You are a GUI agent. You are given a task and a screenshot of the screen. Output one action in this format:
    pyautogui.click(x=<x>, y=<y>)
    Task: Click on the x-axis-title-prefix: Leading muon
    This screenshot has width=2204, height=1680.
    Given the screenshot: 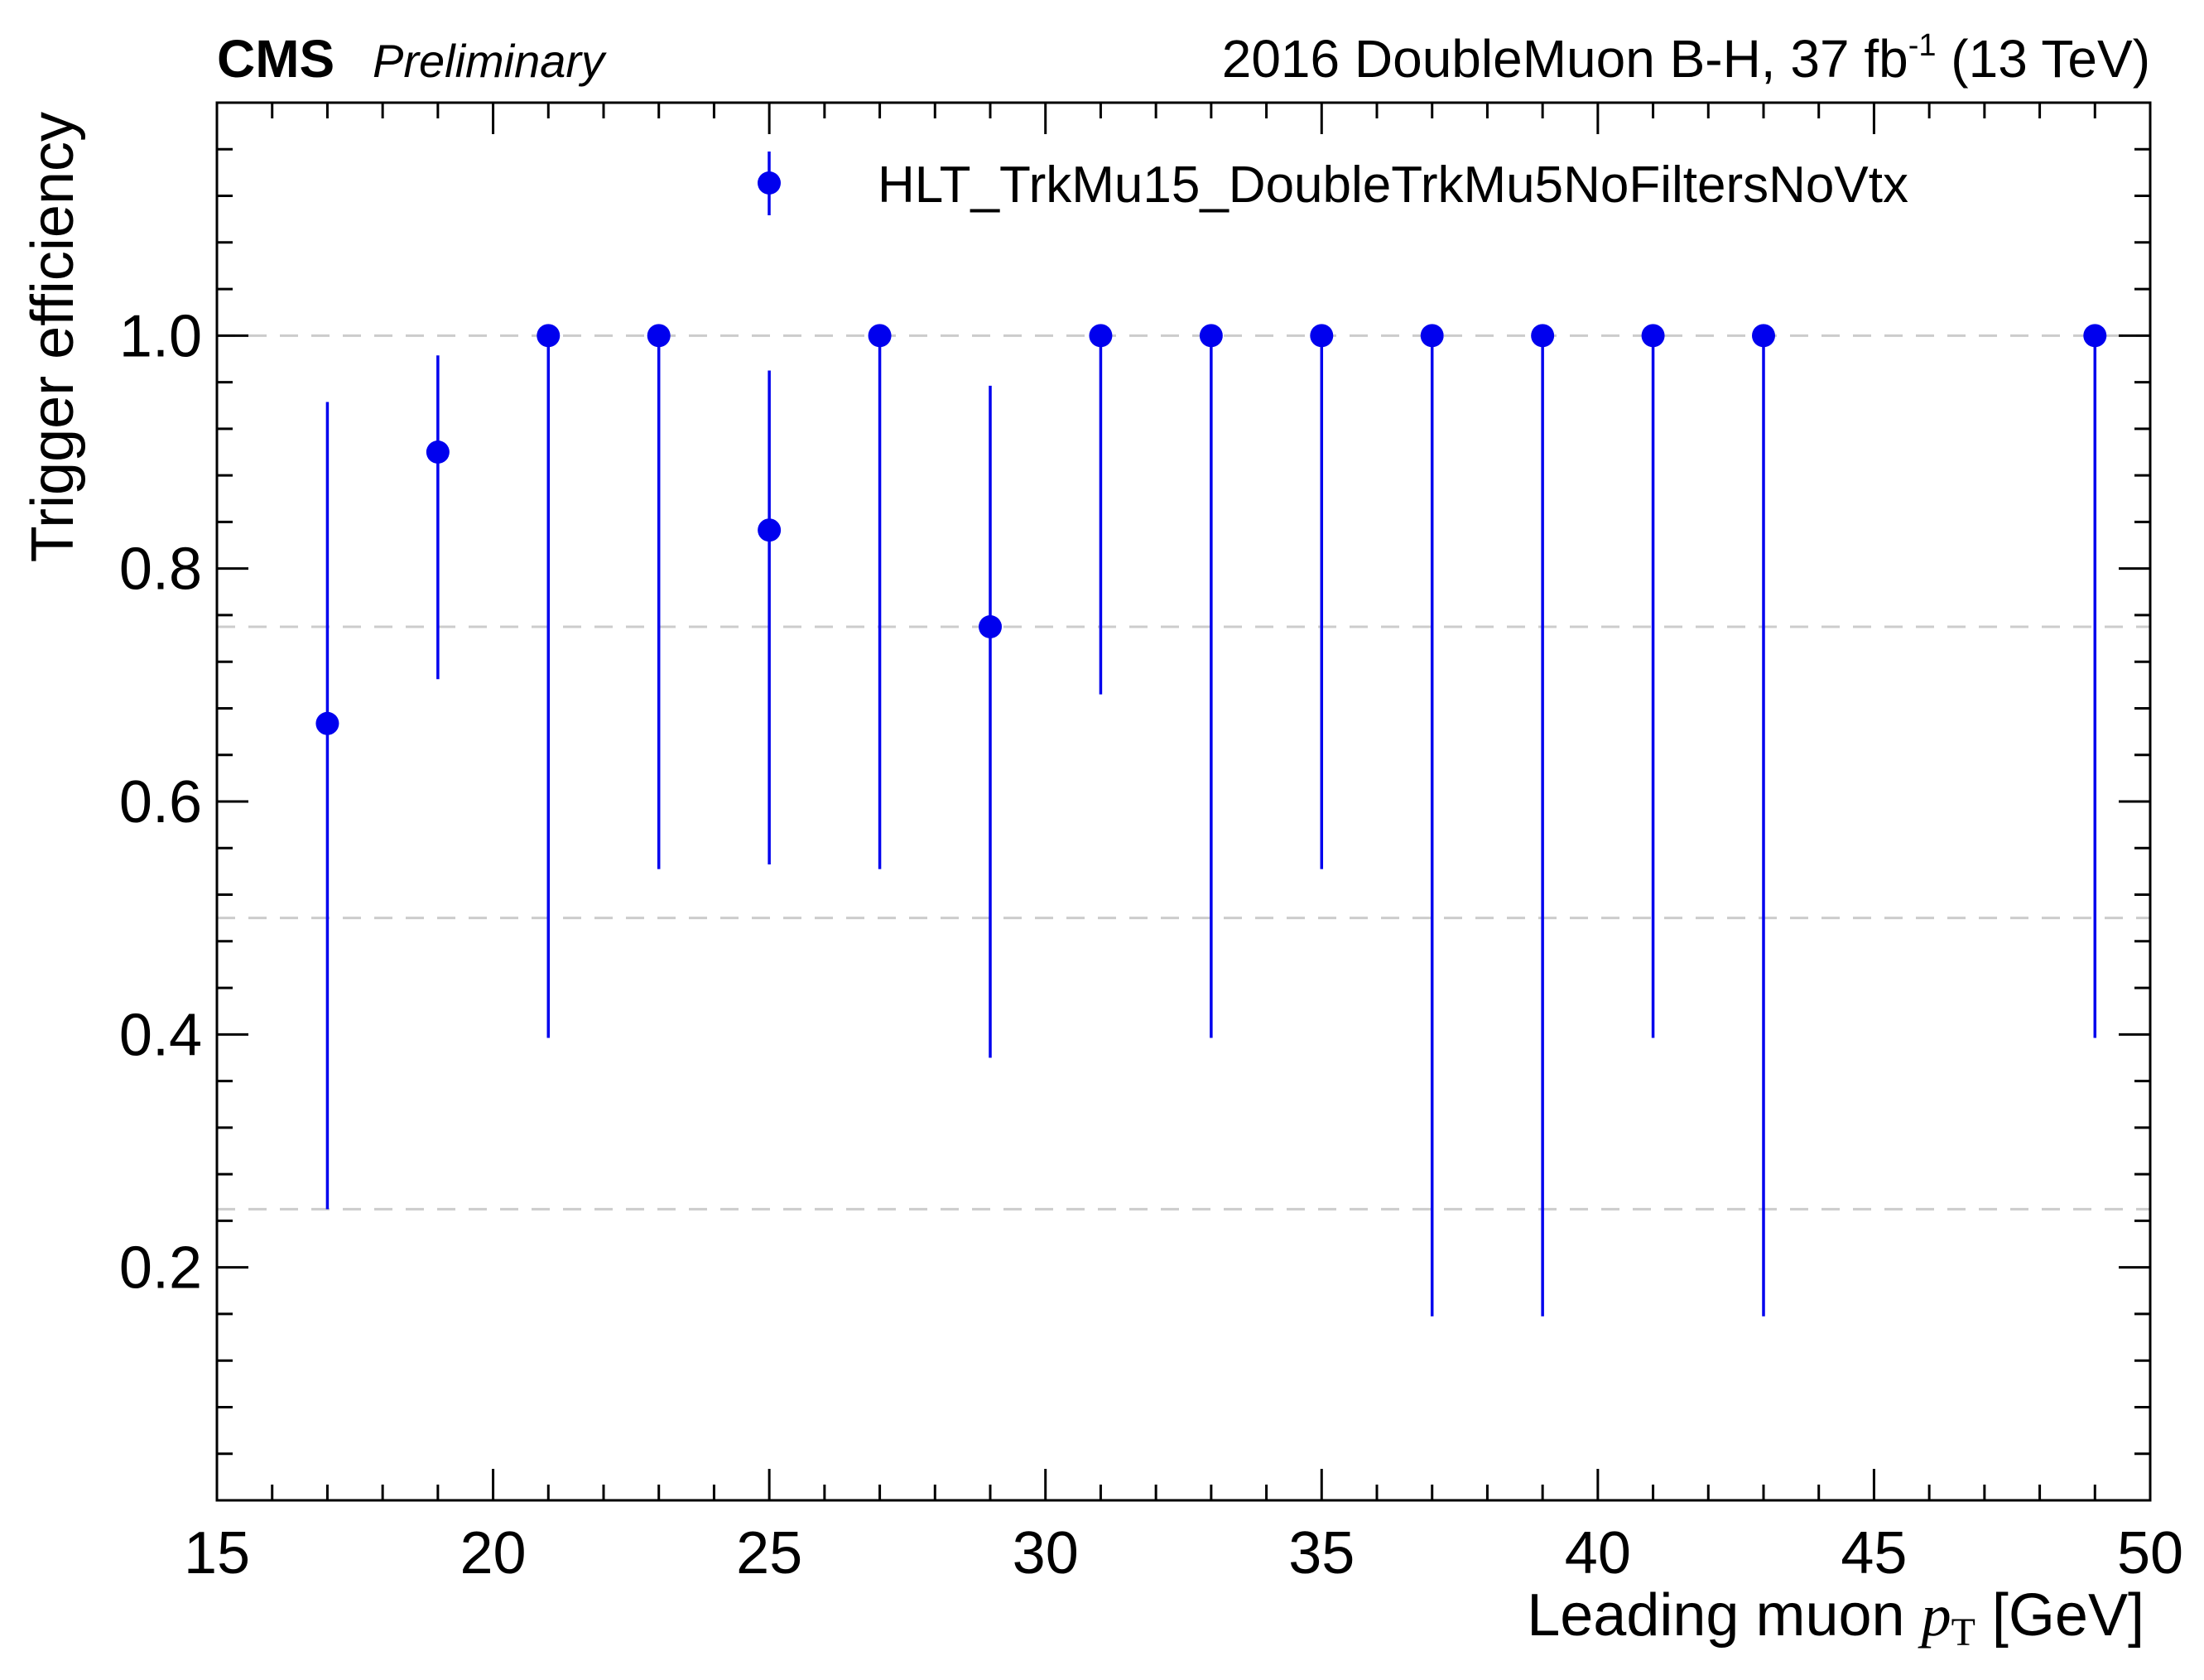 What is the action you would take?
    pyautogui.click(x=1724, y=1615)
    